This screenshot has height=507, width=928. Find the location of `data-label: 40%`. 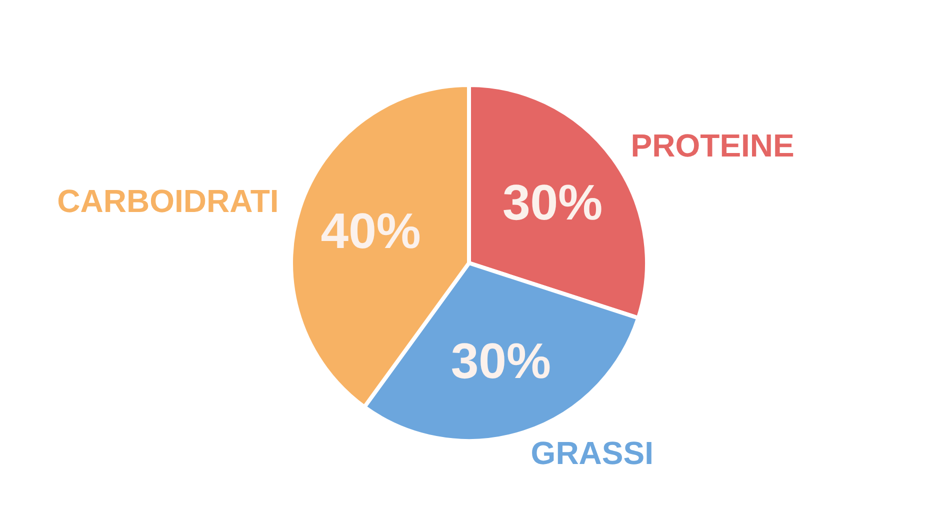

data-label: 40% is located at coordinates (370, 231).